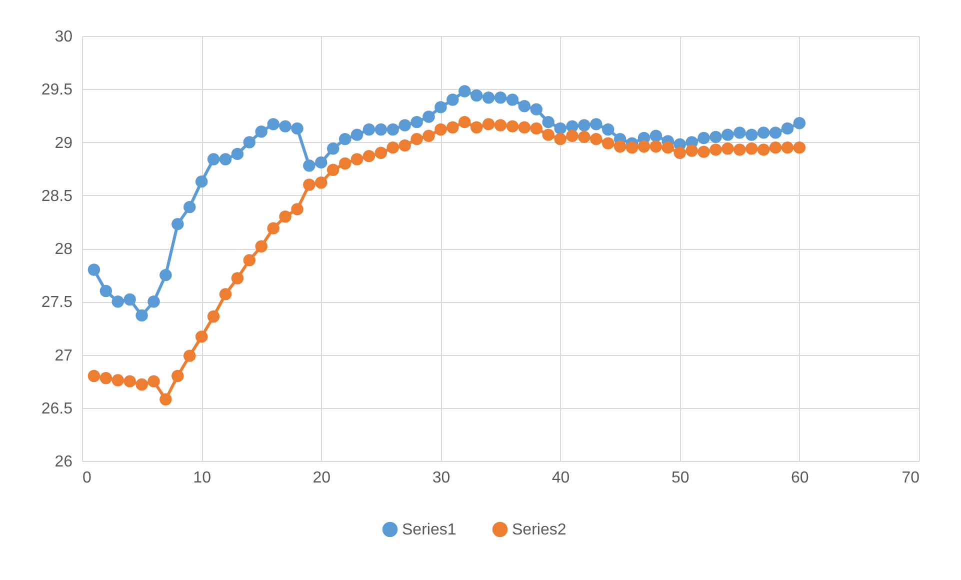 This screenshot has height=580, width=961. What do you see at coordinates (202, 478) in the screenshot?
I see `x-tick-label: 10` at bounding box center [202, 478].